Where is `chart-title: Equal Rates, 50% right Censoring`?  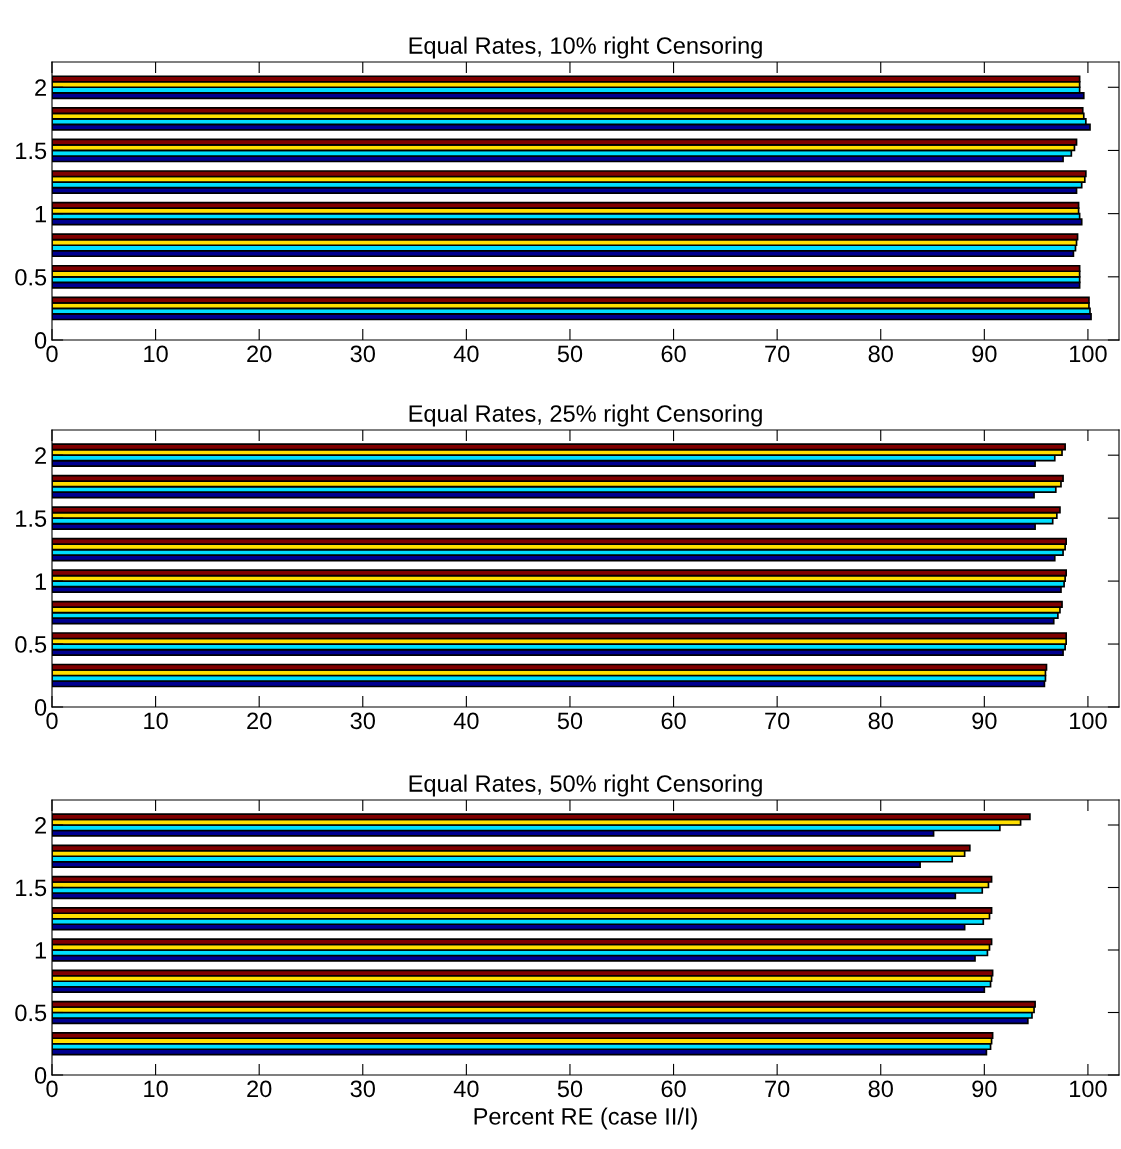 chart-title: Equal Rates, 50% right Censoring is located at coordinates (585, 785).